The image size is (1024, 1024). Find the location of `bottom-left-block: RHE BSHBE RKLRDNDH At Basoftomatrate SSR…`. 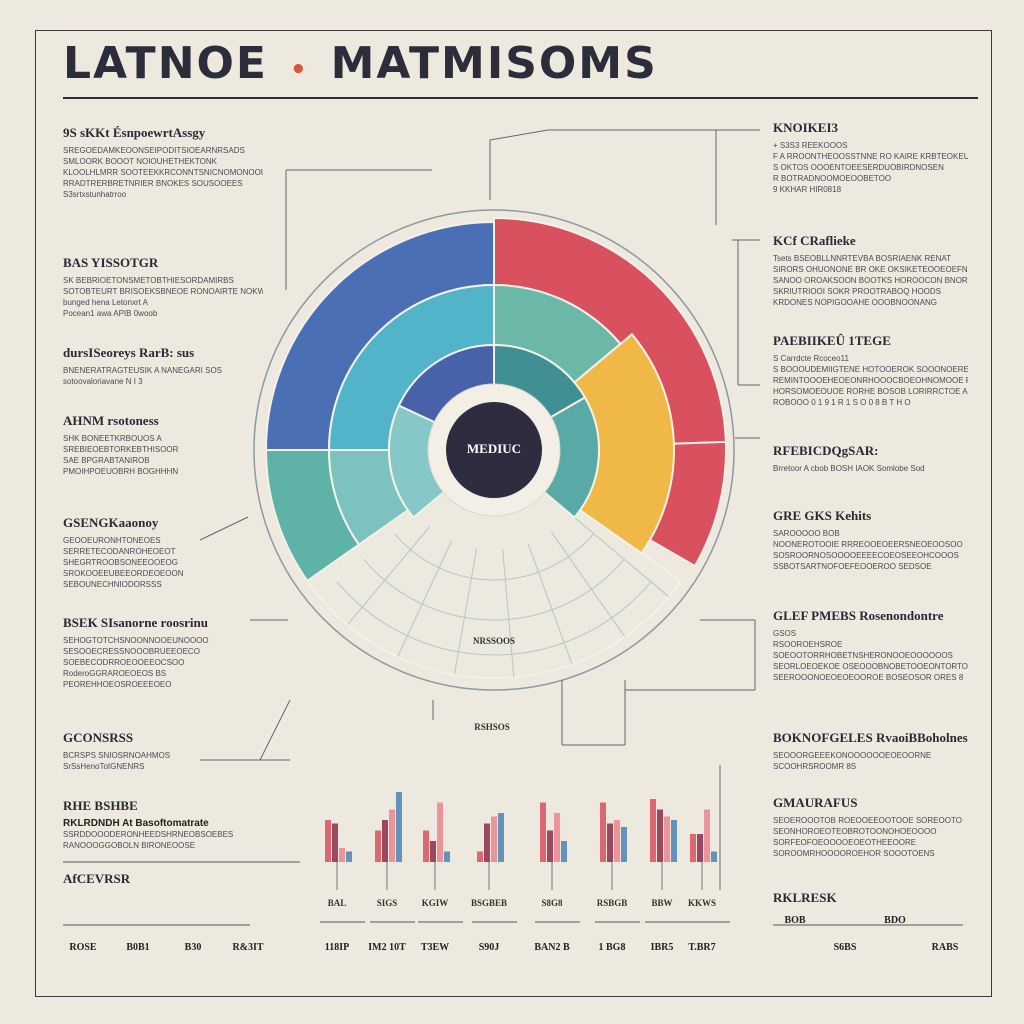

bottom-left-block: RHE BSHBE RKLRDNDH At Basoftomatrate SSR… is located at coordinates (163, 844).